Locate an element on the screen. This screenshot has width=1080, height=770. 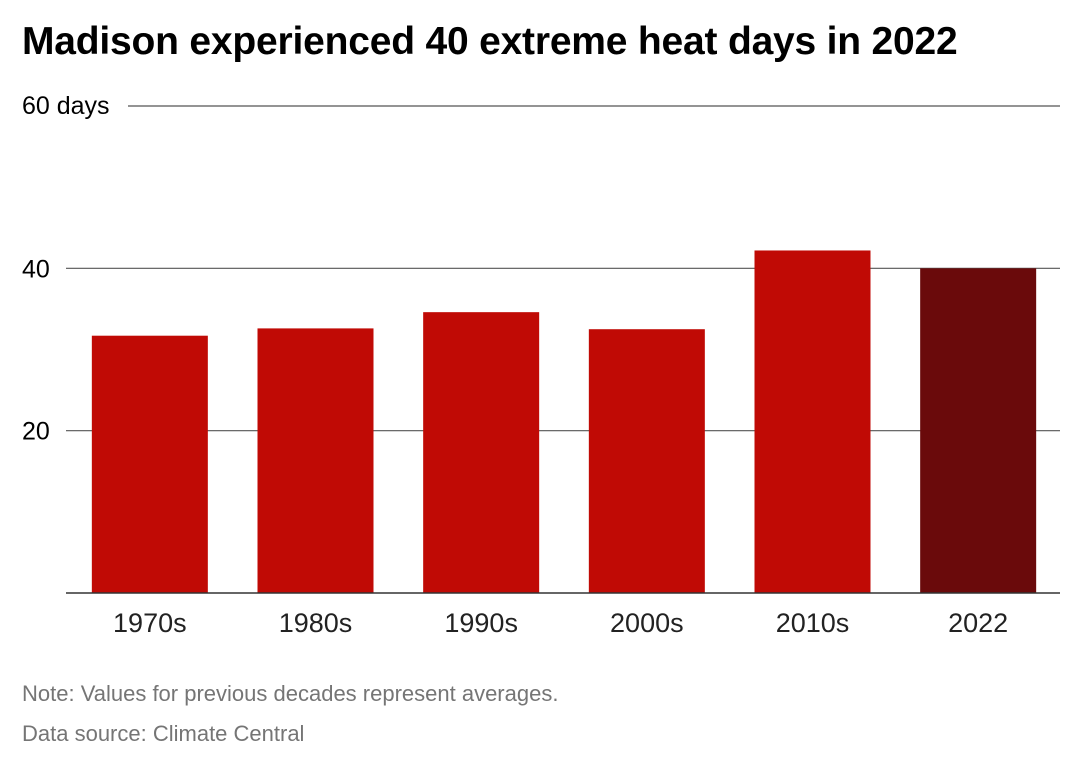
bar-1990s is located at coordinates (481, 452).